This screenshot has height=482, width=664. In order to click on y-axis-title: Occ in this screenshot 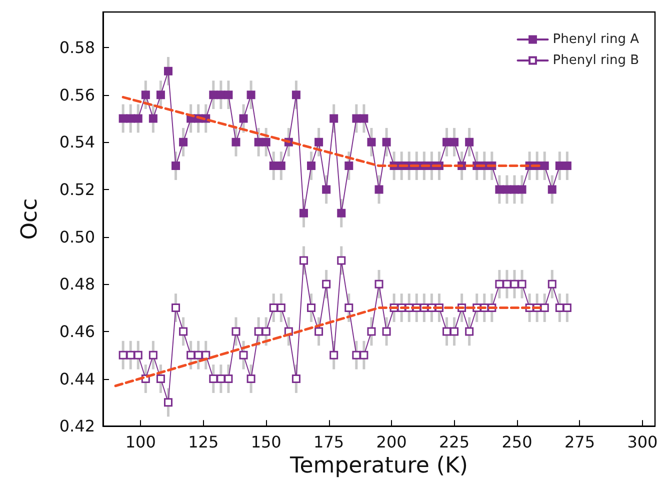, I will do `click(30, 219)`.